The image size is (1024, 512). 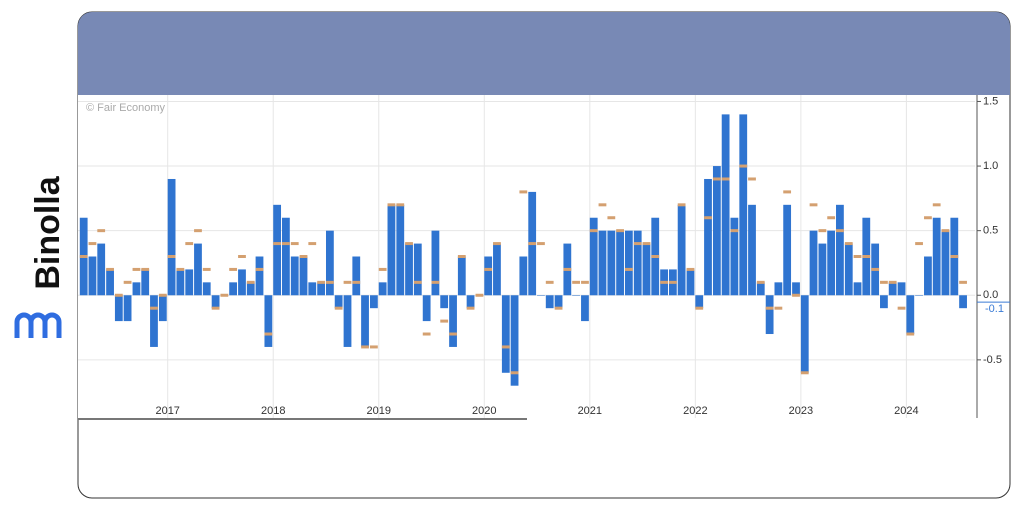 What do you see at coordinates (906, 411) in the screenshot?
I see `x-tick-label: 2024` at bounding box center [906, 411].